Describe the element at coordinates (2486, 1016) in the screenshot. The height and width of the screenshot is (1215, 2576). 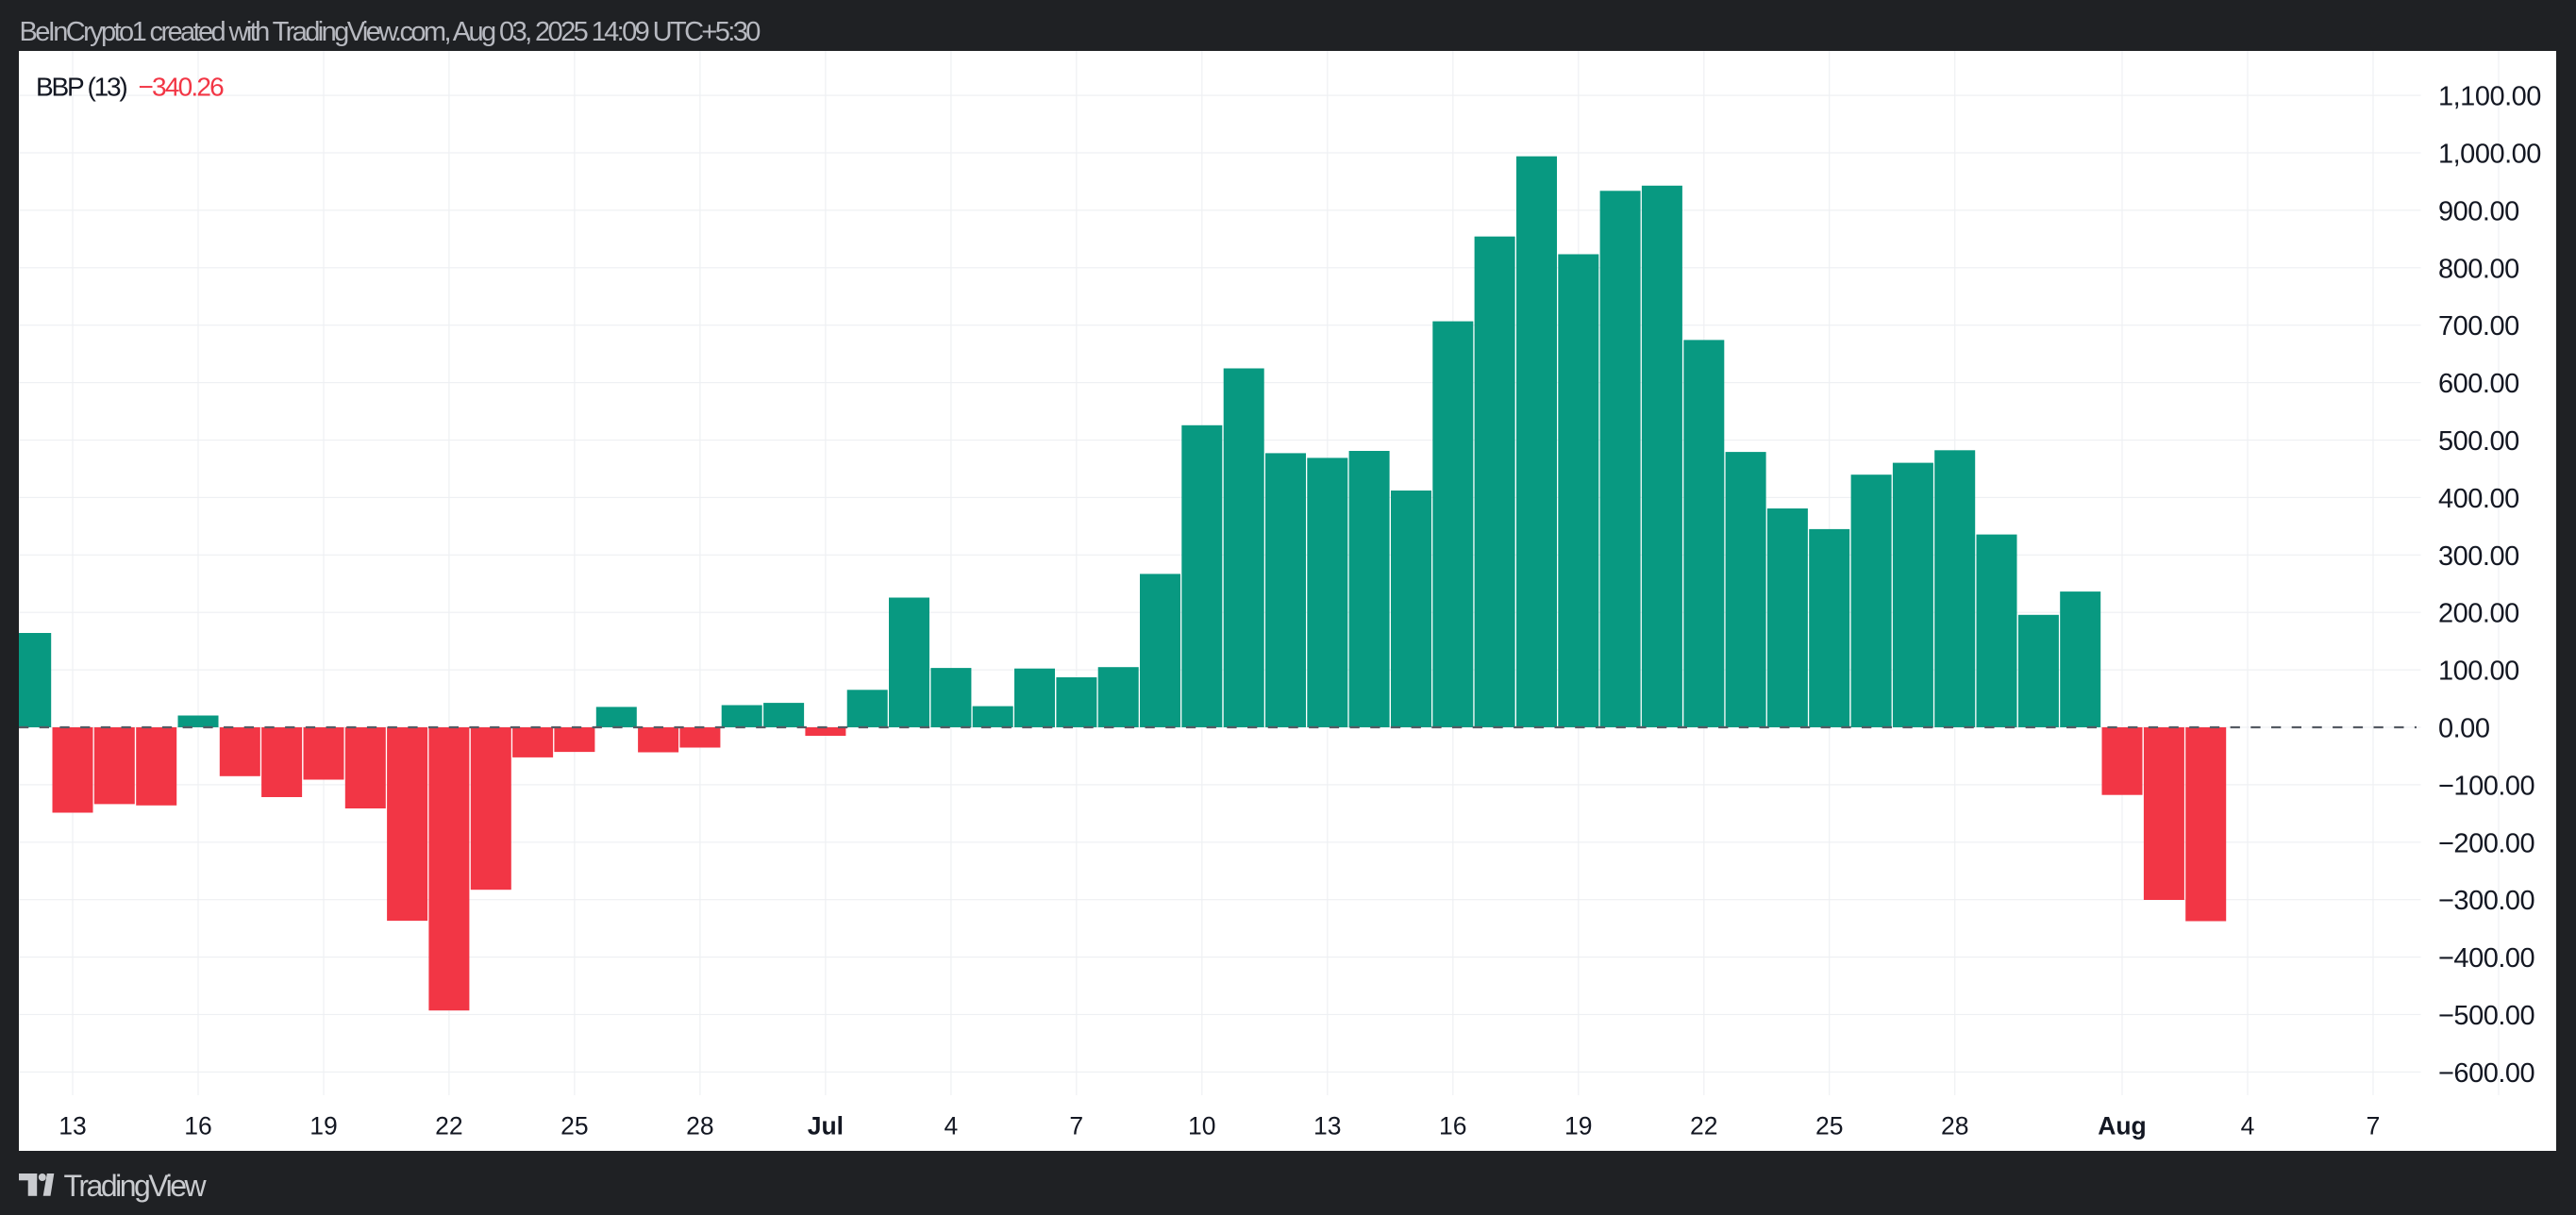
I see `svg-text: −500.00` at that location.